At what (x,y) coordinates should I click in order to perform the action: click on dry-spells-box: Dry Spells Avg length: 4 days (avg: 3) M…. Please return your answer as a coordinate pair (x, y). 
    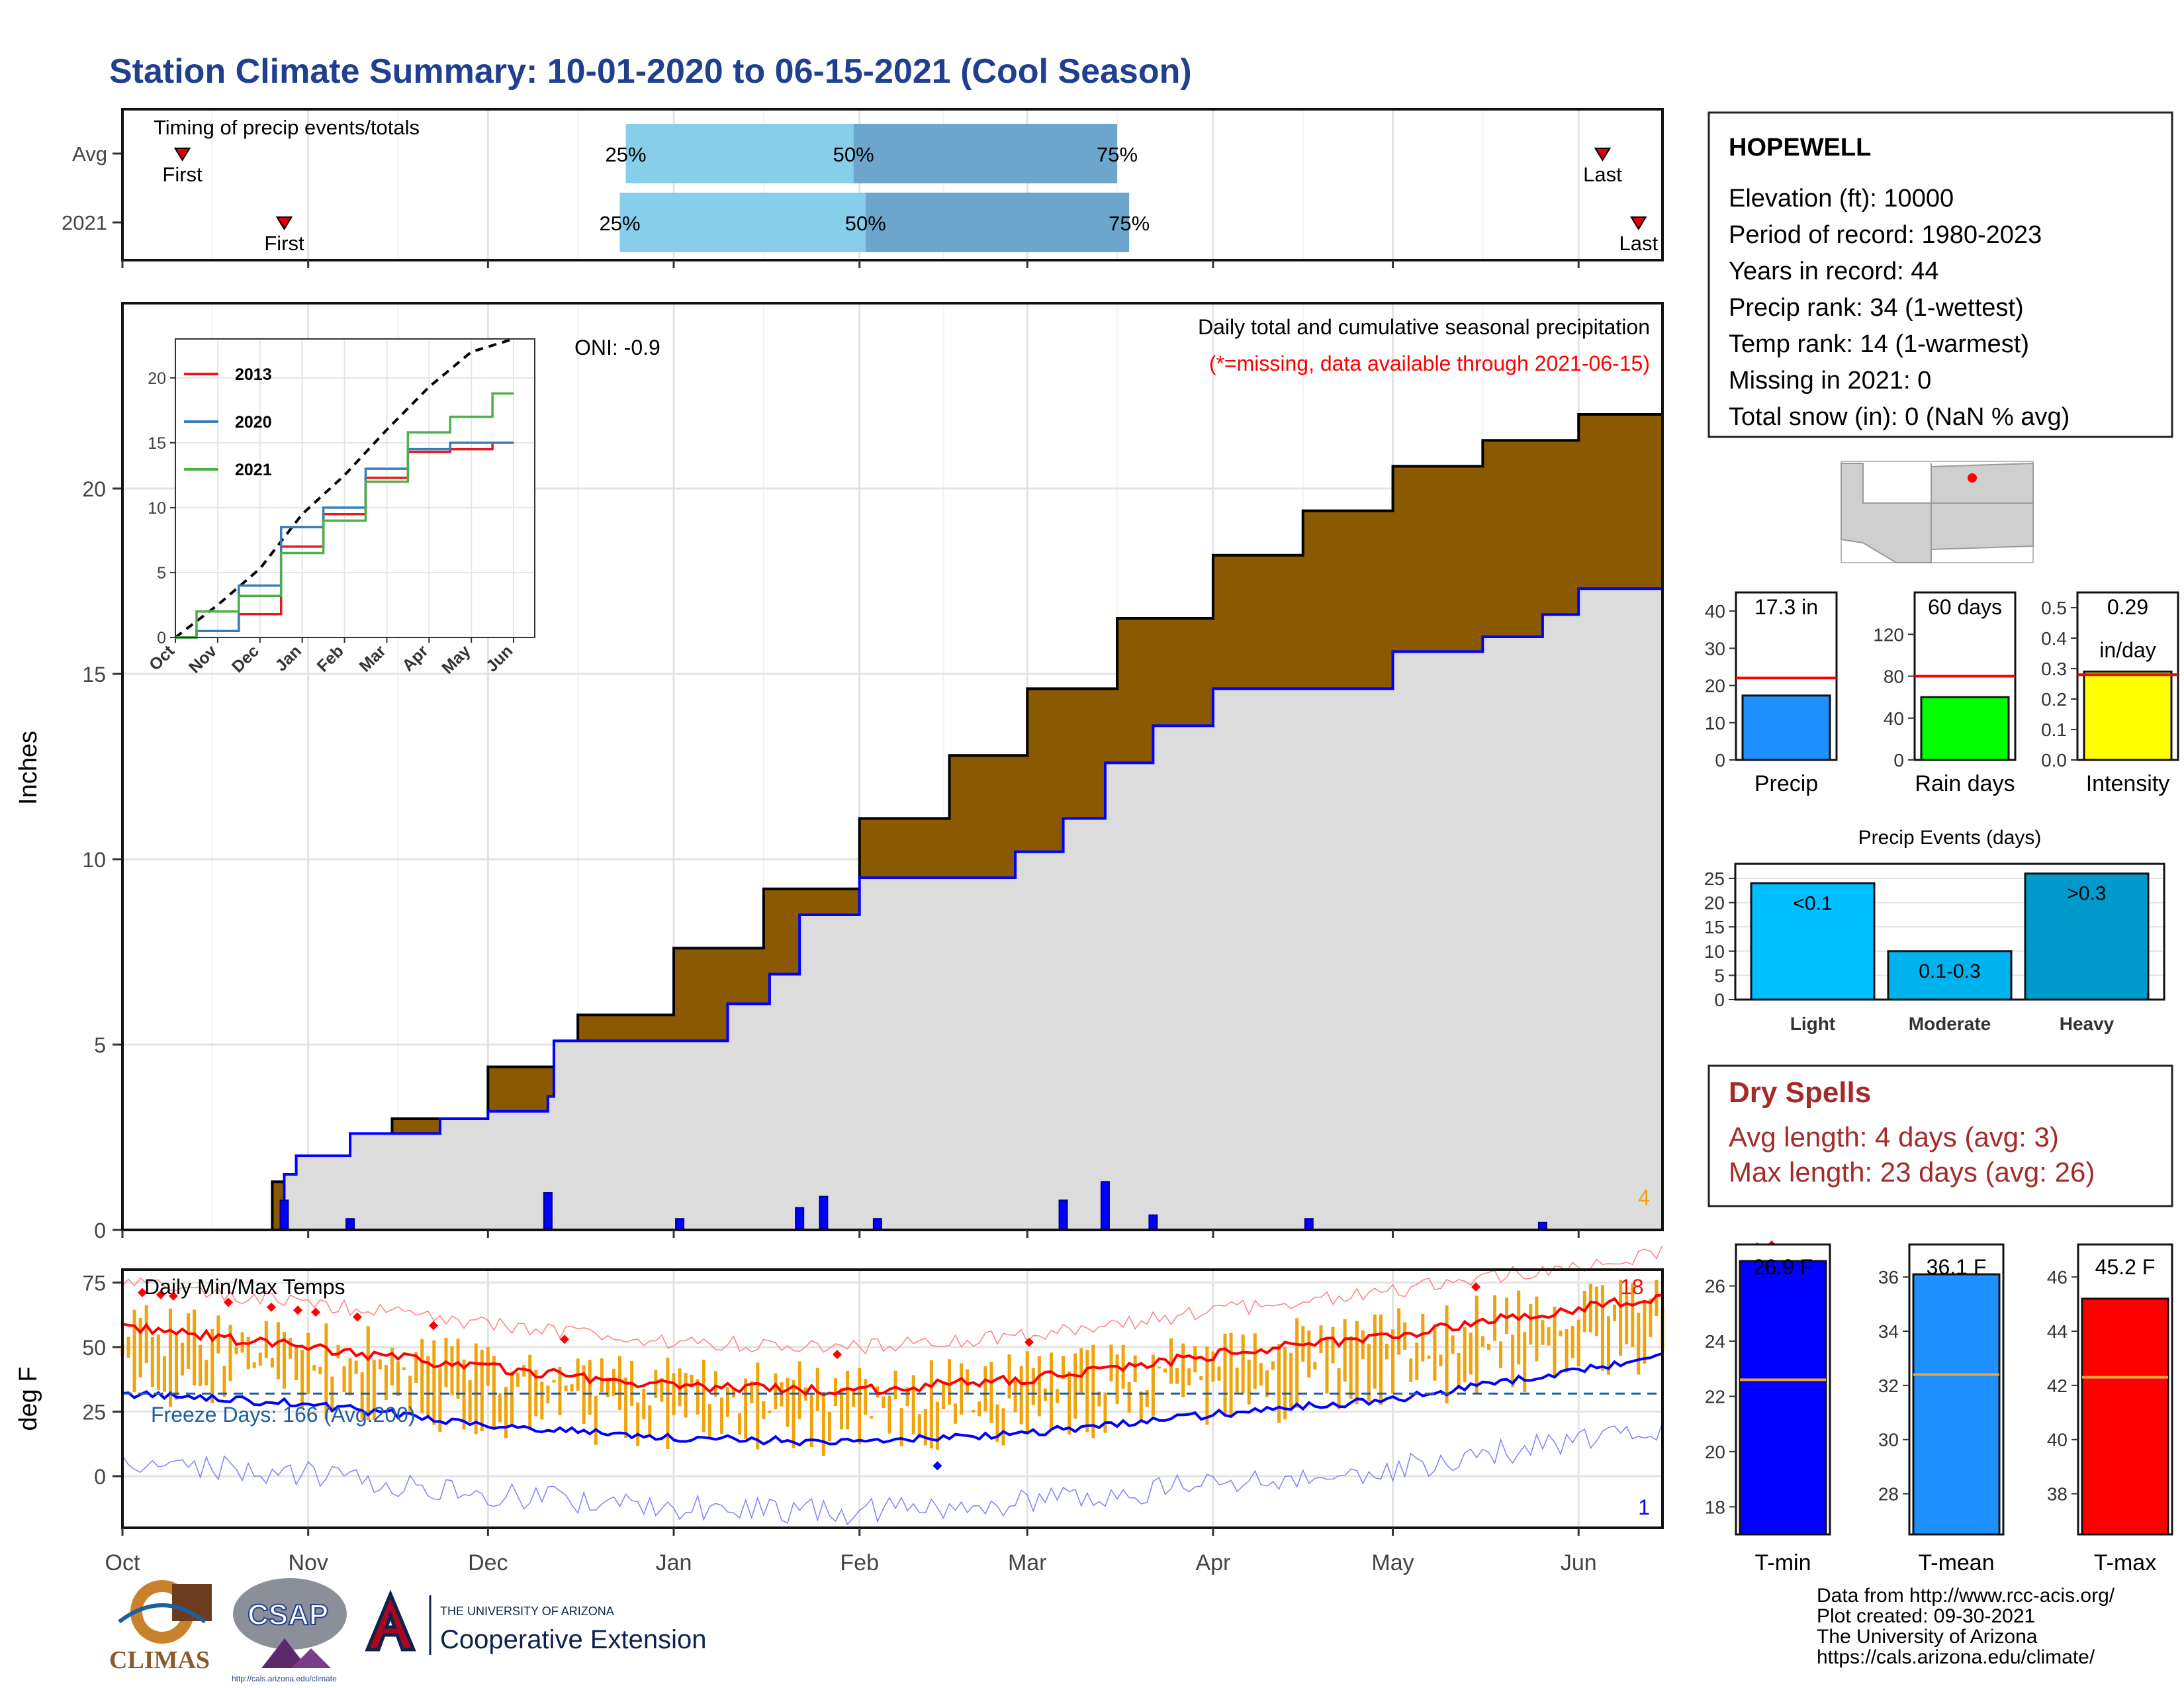
    Looking at the image, I should click on (1940, 1135).